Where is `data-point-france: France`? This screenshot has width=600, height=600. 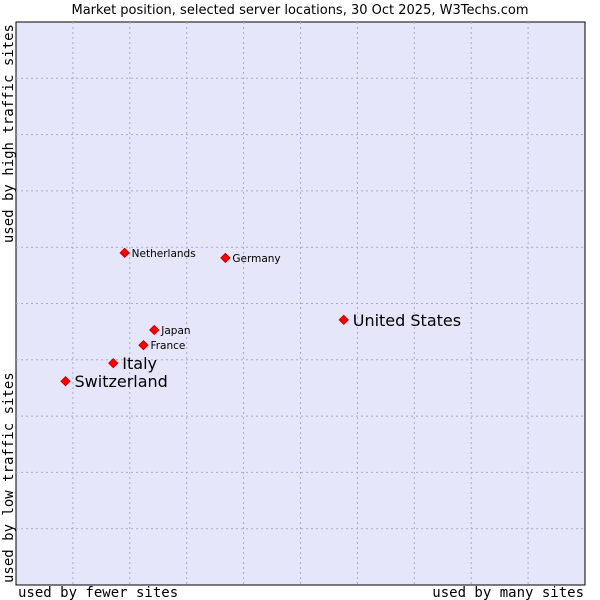
data-point-france: France is located at coordinates (161, 345).